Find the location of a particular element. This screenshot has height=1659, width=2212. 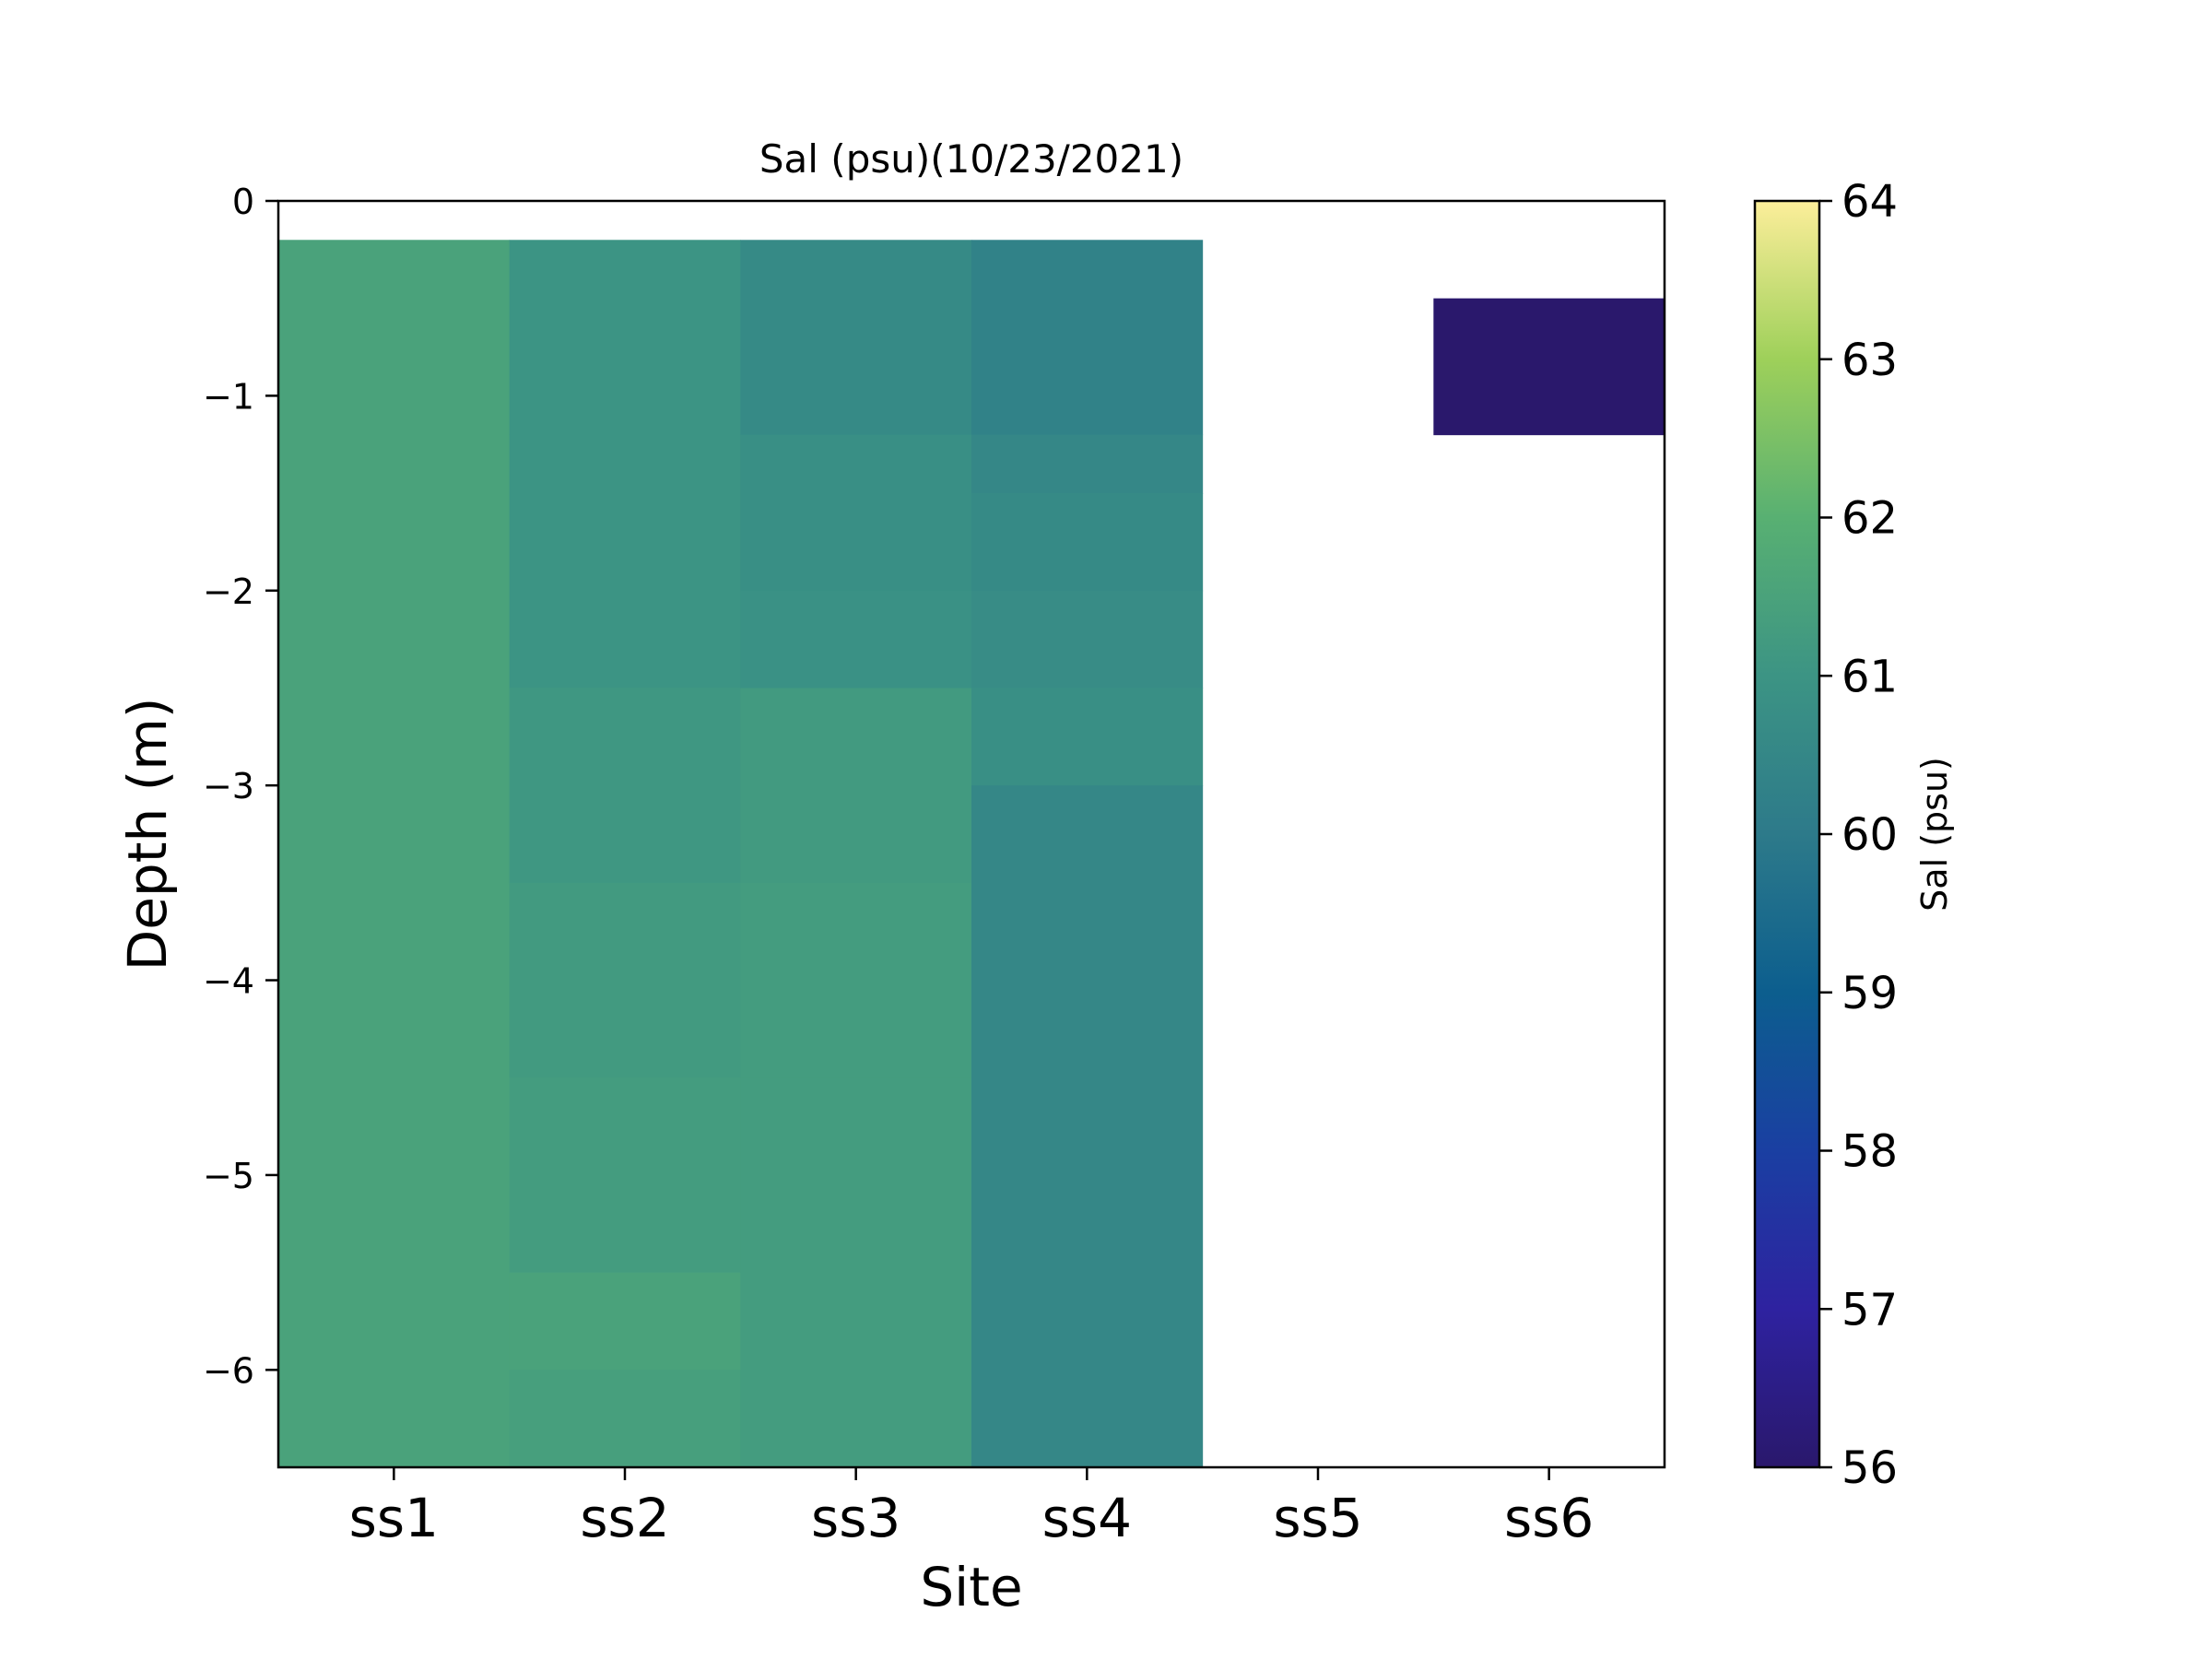

x-tick-label: ss6 is located at coordinates (1549, 1518).